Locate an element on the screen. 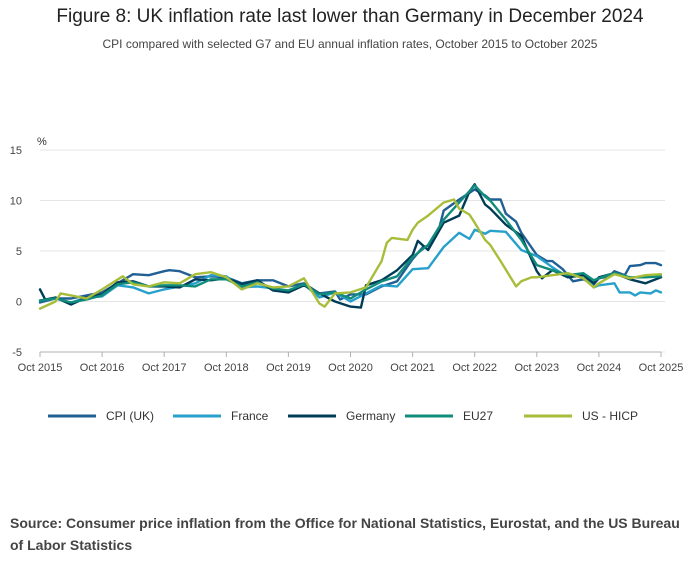 This screenshot has width=700, height=574. chart-legend: CPI (UK) France Germany EU27 US - HICP is located at coordinates (343, 416).